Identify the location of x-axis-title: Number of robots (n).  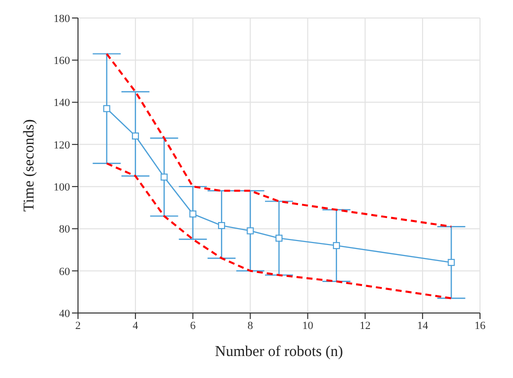
(279, 352).